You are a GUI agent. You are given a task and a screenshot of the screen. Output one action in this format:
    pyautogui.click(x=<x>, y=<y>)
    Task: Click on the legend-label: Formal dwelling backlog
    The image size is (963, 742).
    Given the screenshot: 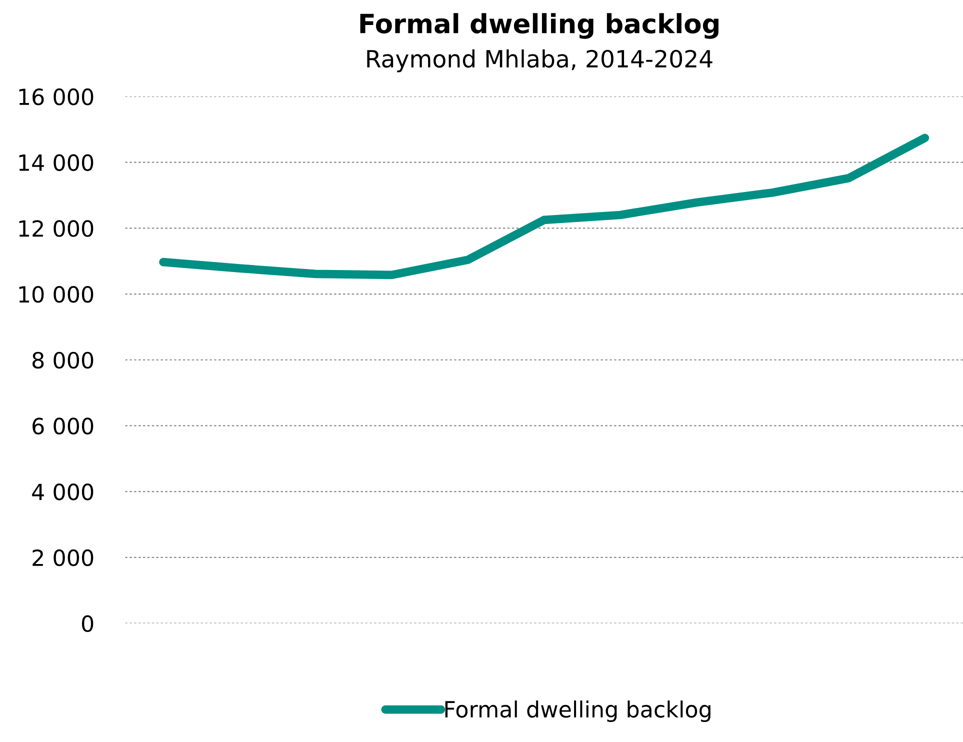 What is the action you would take?
    pyautogui.click(x=577, y=711)
    